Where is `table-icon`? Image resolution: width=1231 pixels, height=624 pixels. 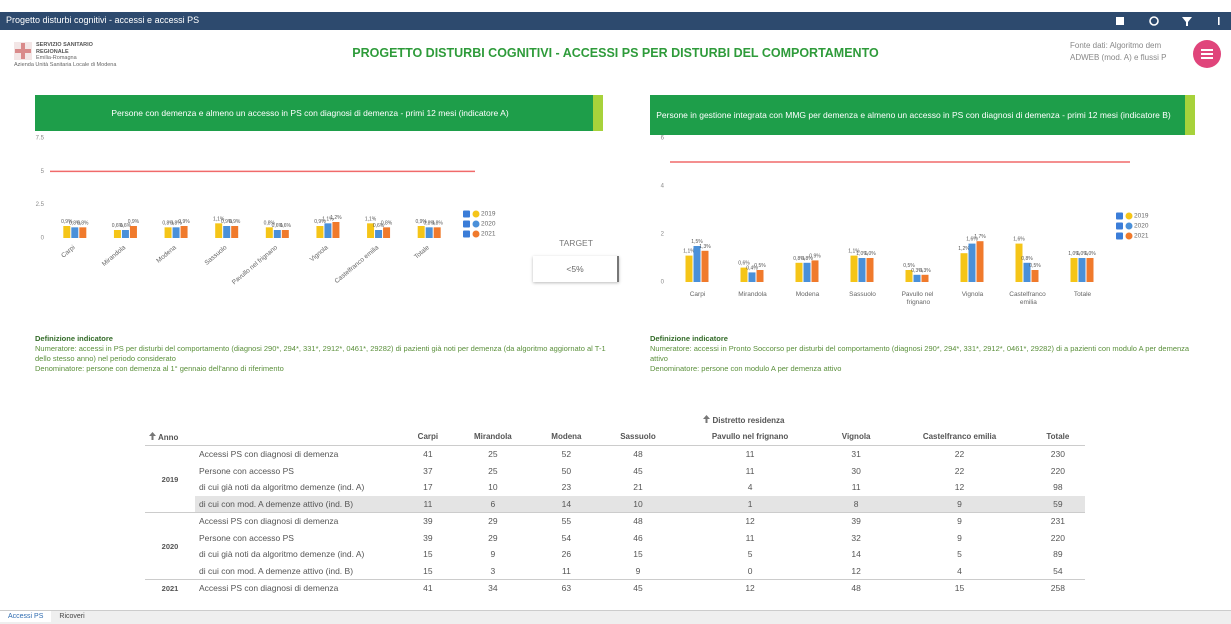 table-icon is located at coordinates (1120, 21).